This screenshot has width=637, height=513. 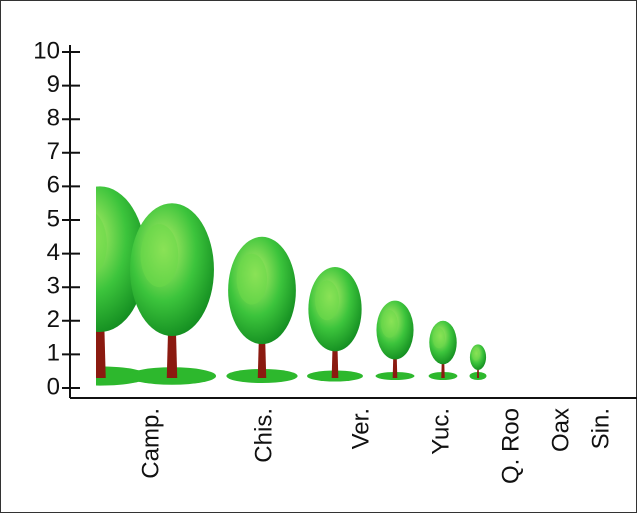 I want to click on y-tick-label: 1, so click(x=53, y=353).